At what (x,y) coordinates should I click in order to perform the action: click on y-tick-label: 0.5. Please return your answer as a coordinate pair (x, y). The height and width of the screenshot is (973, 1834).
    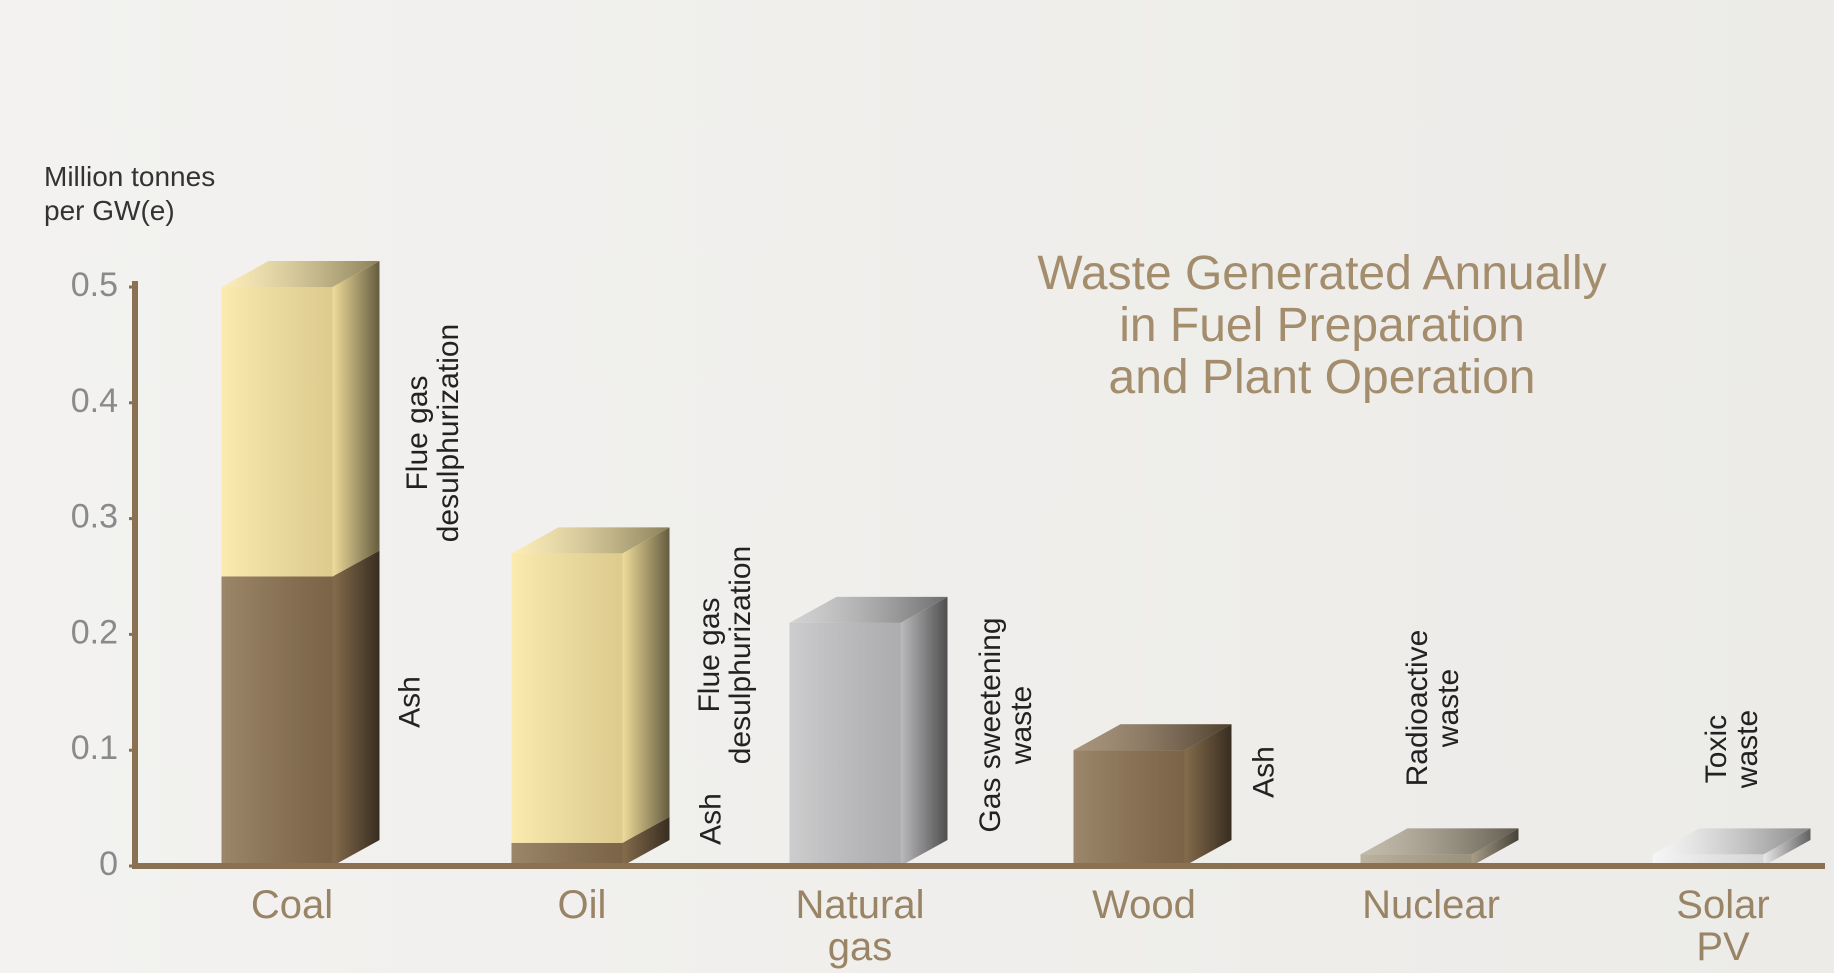
    Looking at the image, I should click on (94, 285).